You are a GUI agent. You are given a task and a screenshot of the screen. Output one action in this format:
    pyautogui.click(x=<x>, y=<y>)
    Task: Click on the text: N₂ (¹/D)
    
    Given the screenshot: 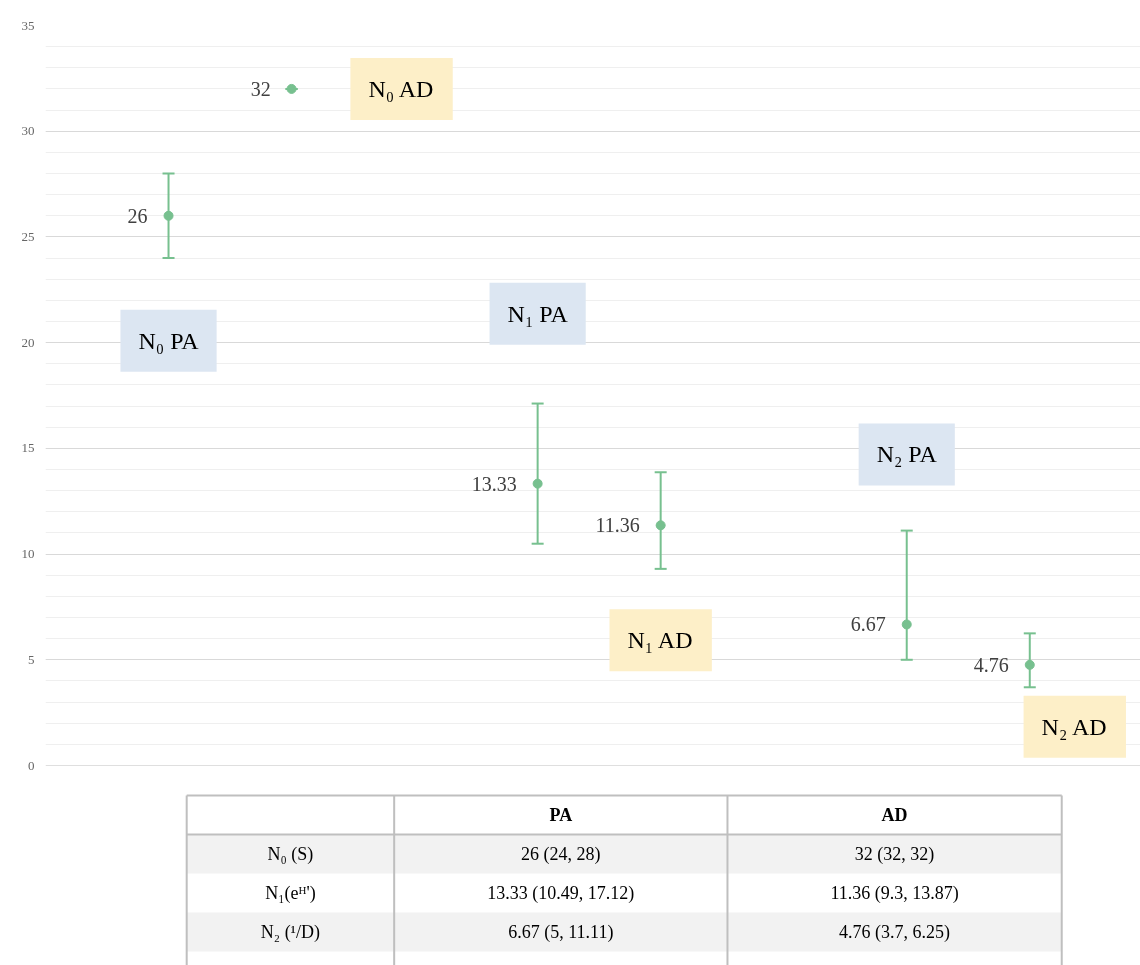 What is the action you would take?
    pyautogui.click(x=290, y=932)
    